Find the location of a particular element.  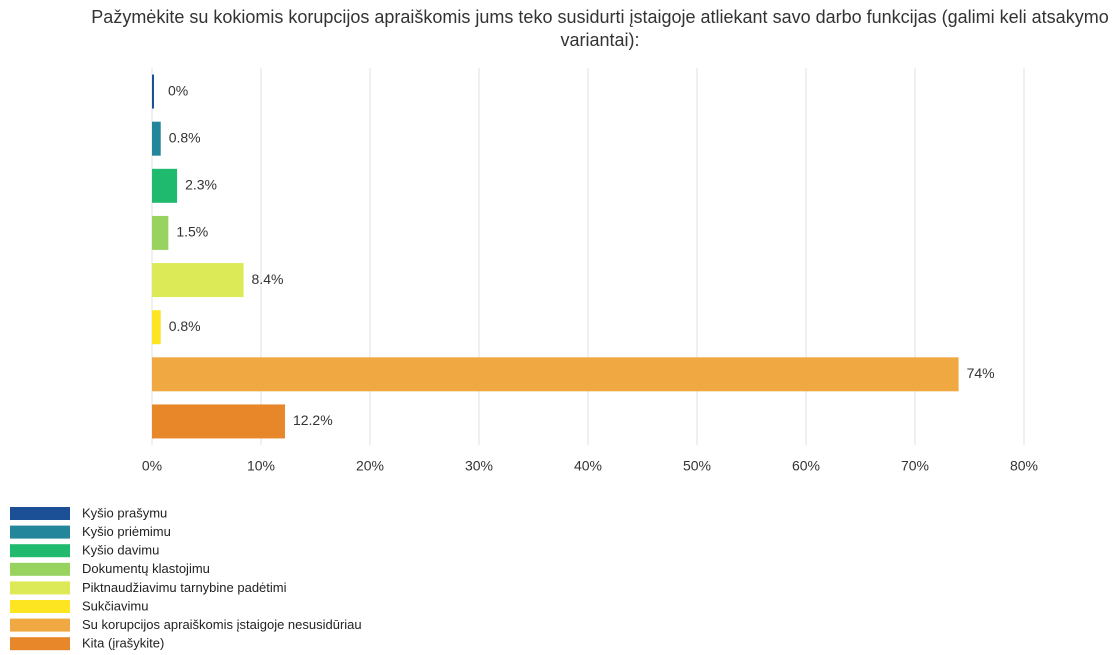

x-tick-label: 70% is located at coordinates (915, 466).